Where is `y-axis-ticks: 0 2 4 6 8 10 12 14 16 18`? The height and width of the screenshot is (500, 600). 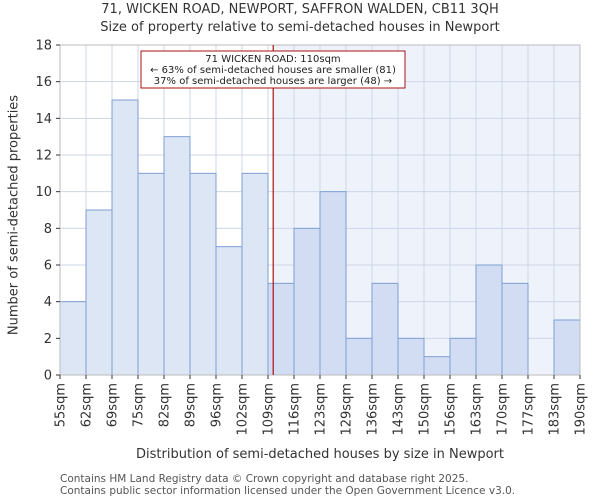
y-axis-ticks: 0 2 4 6 8 10 12 14 16 18 is located at coordinates (47, 211).